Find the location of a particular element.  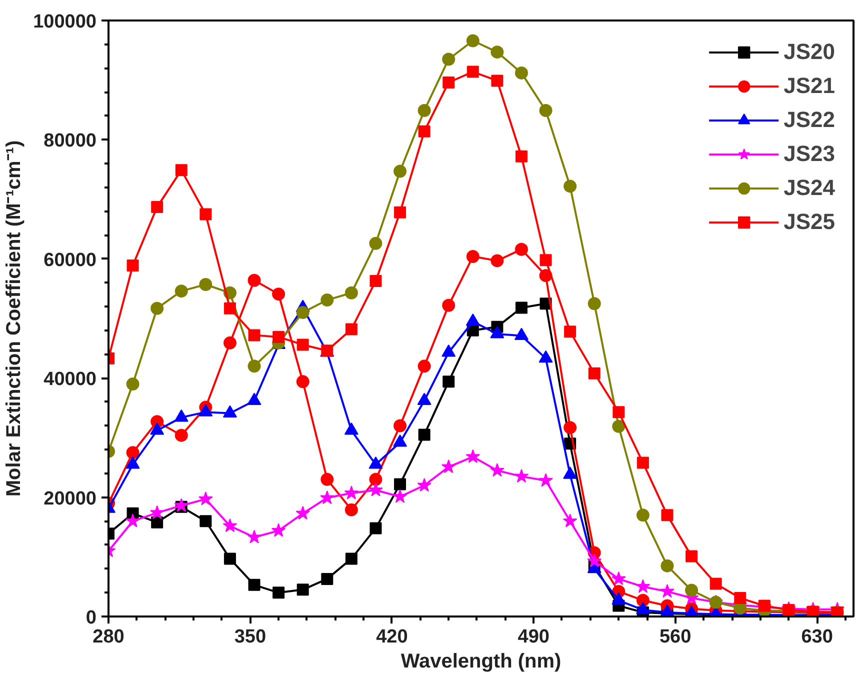

legend-label: JS21 is located at coordinates (809, 86).